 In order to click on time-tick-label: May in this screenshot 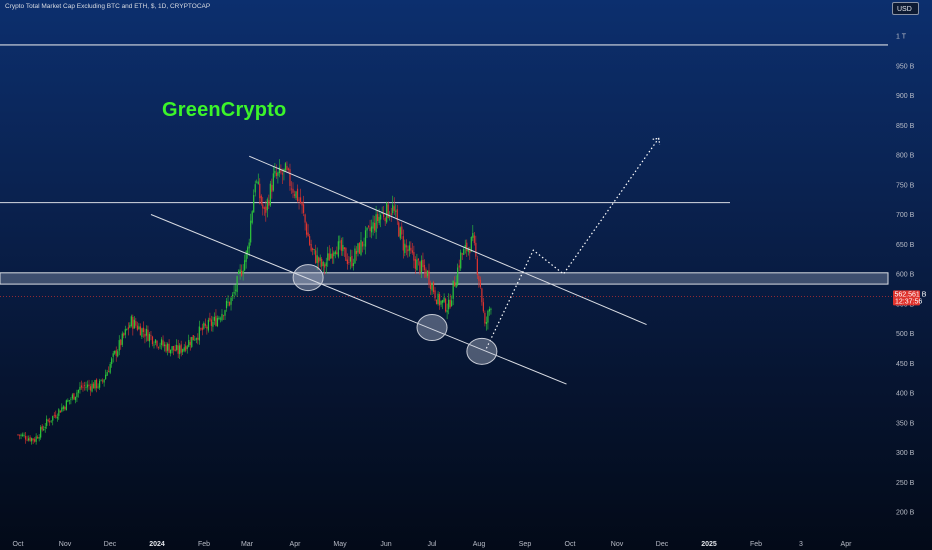, I will do `click(340, 544)`.